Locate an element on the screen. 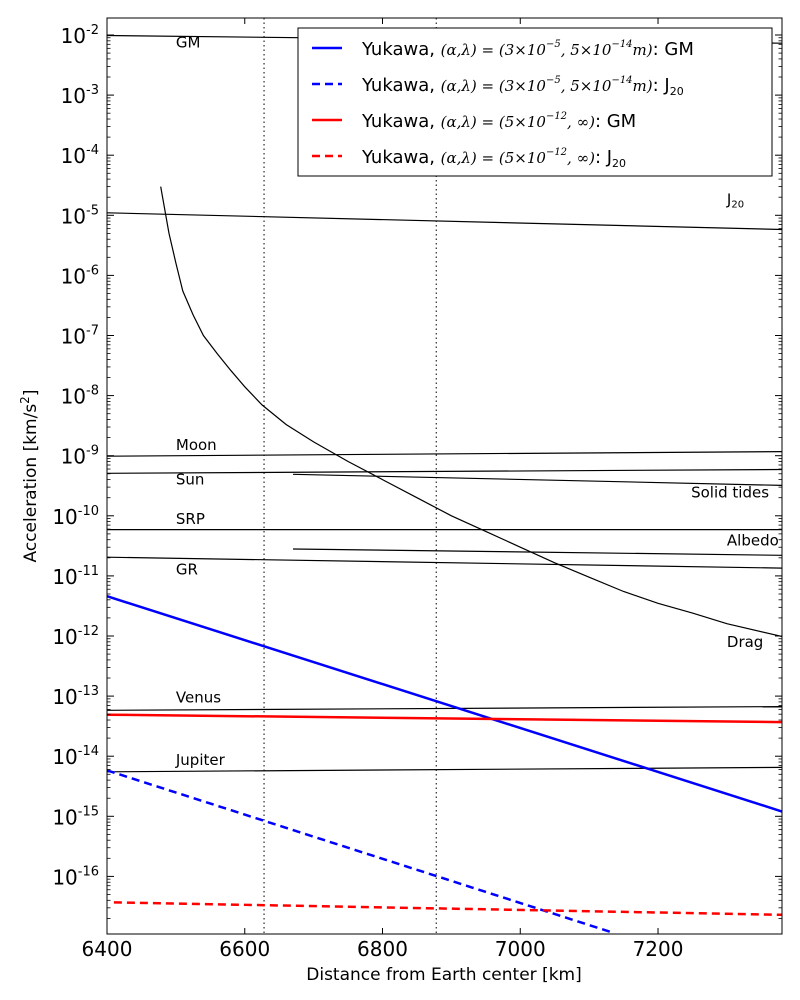 This screenshot has height=1000, width=800. series-line-yukawa-j20-3e-5-5e-14-m is located at coordinates (359, 851).